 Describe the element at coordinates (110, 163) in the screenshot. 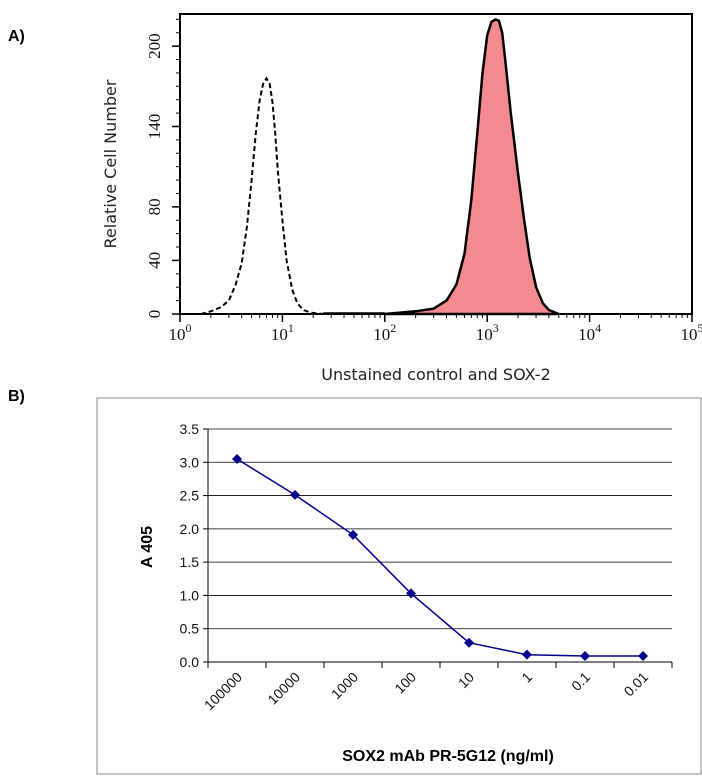

I see `y-axis-label-a: Relative Cell Number` at that location.